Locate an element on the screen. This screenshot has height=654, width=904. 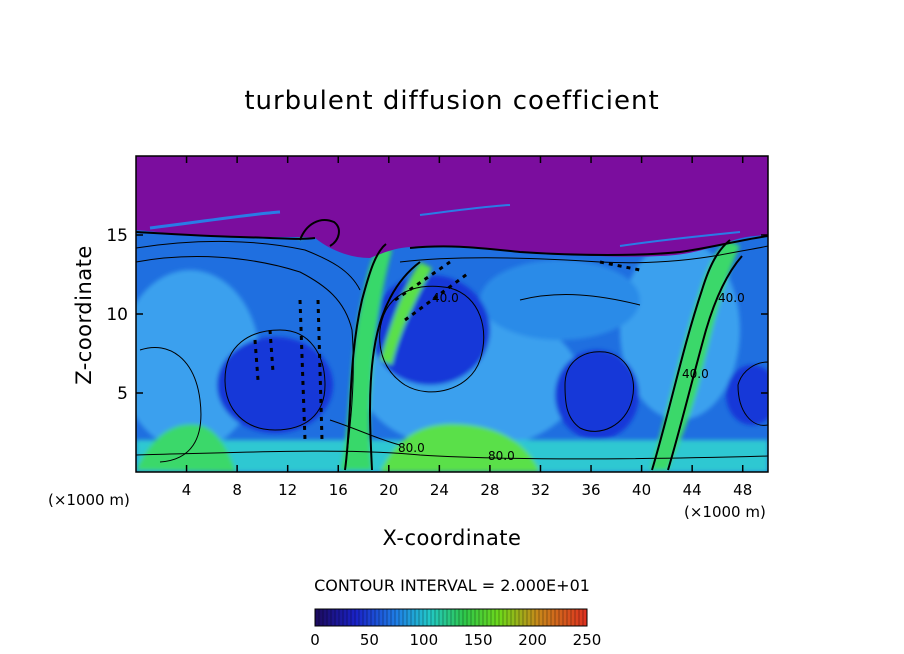
contour-interval-label: CONTOUR INTERVAL = 2.000E+01 is located at coordinates (452, 585).